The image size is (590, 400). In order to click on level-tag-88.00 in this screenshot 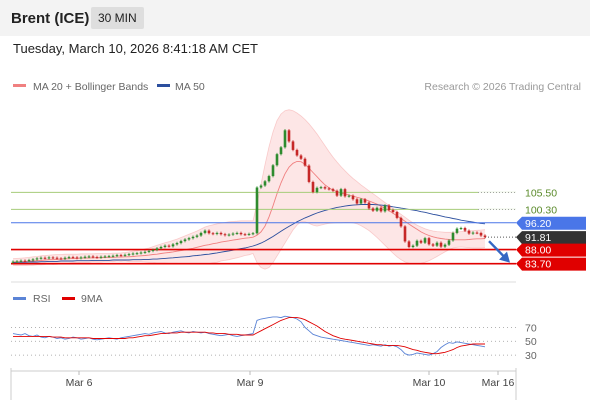, I will do `click(551, 250)`.